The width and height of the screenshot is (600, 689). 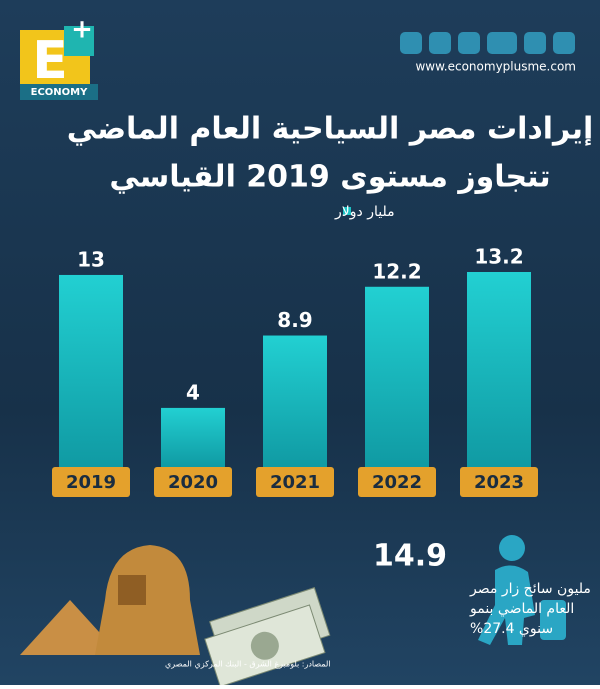 I want to click on chart-title: إيرادات مصر السياحية العام الماضي, so click(x=330, y=129).